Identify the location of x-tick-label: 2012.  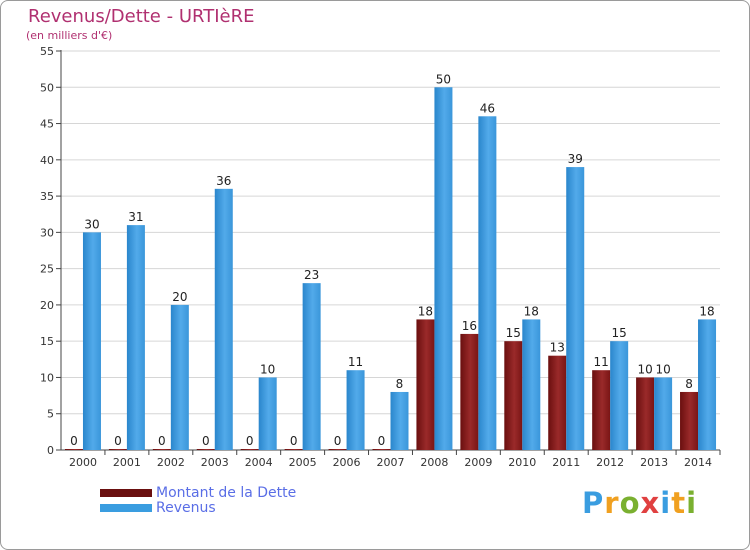
(610, 462).